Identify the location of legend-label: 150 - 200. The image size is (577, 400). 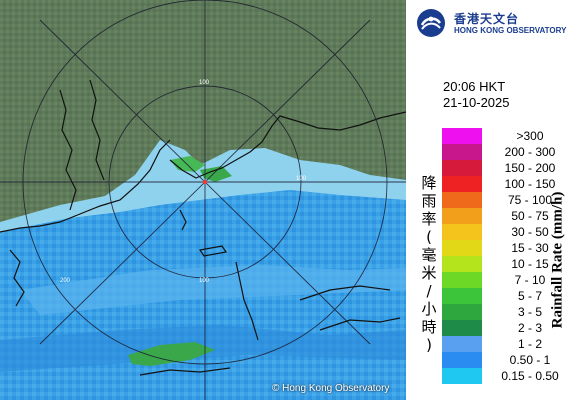
(530, 168).